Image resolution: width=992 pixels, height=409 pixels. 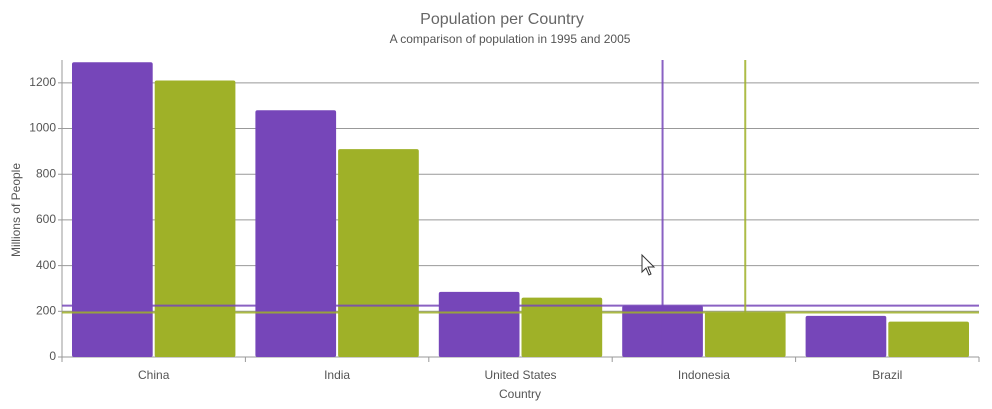 What do you see at coordinates (154, 375) in the screenshot?
I see `x-tick-label: China` at bounding box center [154, 375].